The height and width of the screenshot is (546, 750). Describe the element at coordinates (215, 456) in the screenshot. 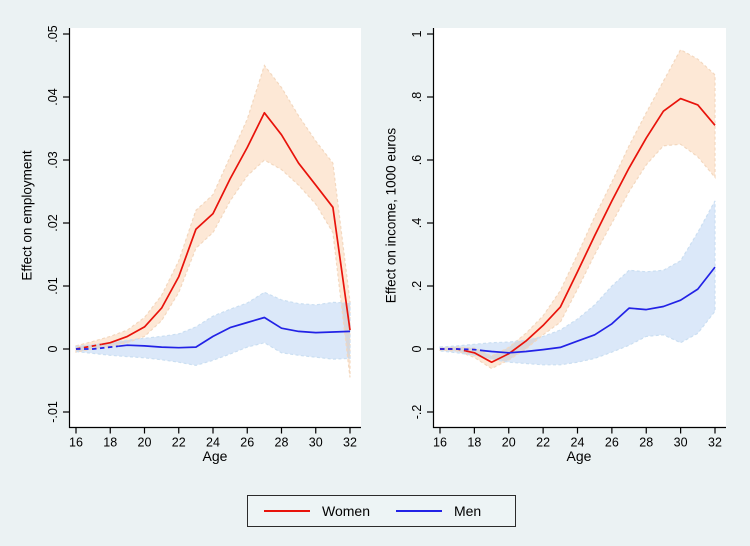

I see `employment-x-axis-title: Age` at that location.